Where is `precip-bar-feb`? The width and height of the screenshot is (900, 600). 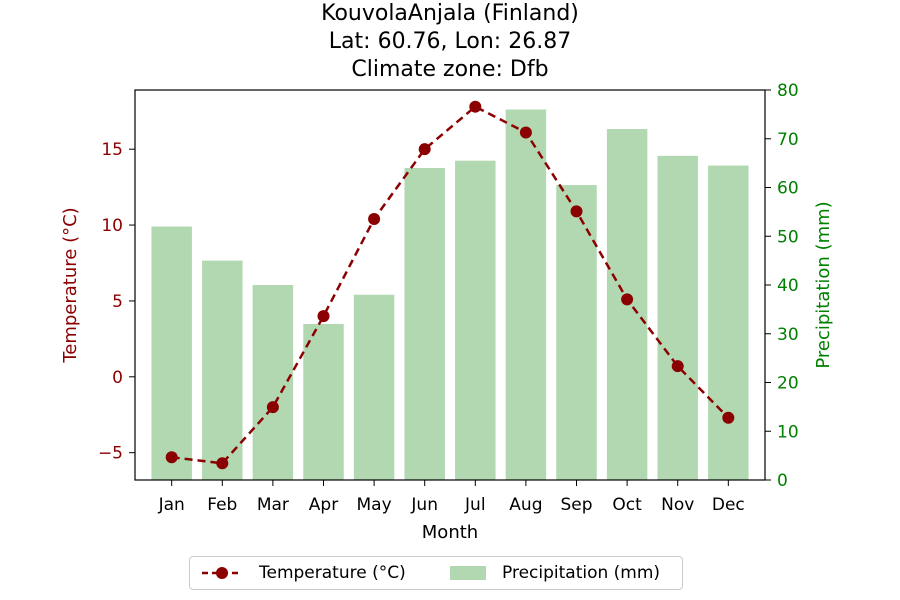
precip-bar-feb is located at coordinates (222, 370).